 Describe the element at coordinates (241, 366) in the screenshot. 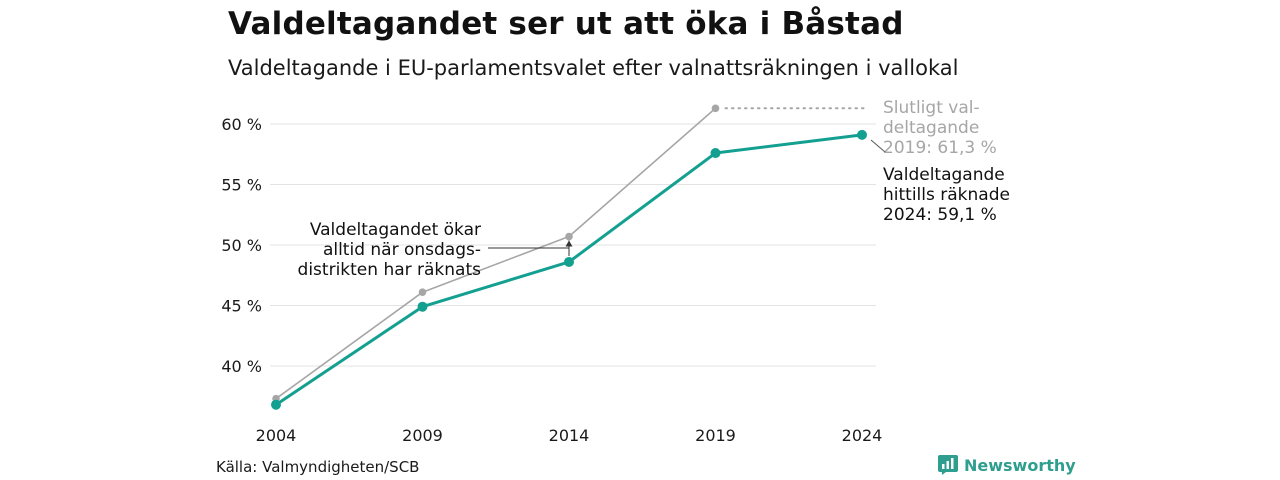

I see `y-tick-label: 40 %` at that location.